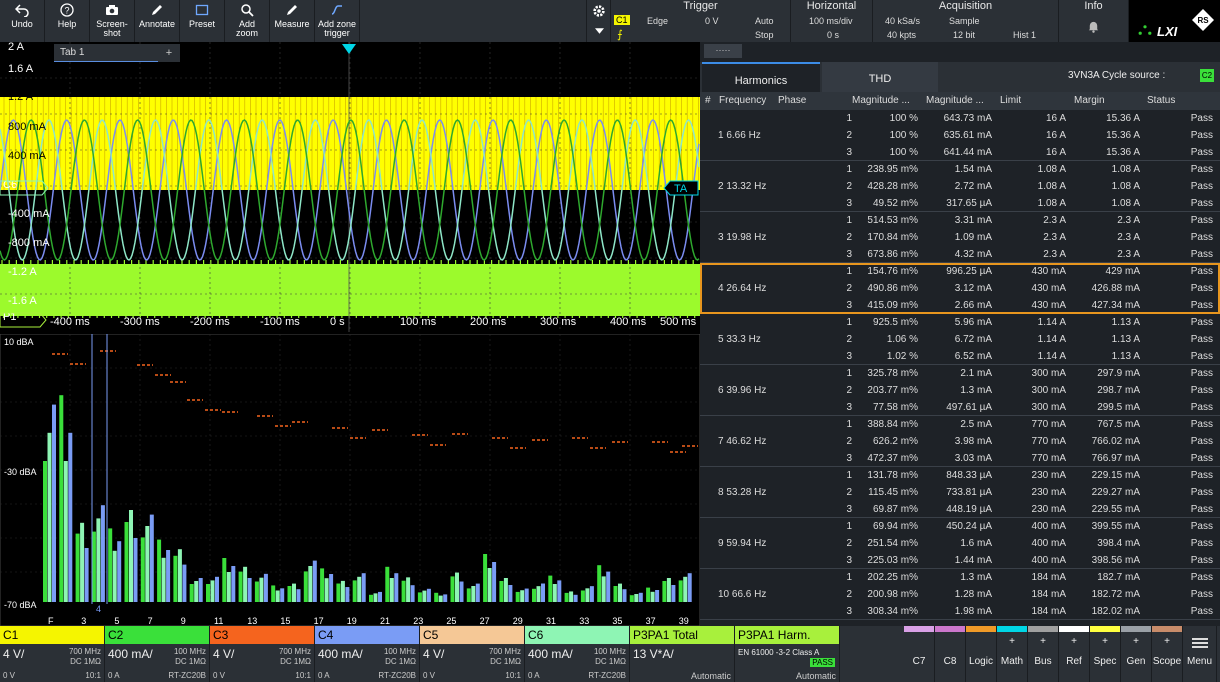 The width and height of the screenshot is (1220, 682). What do you see at coordinates (960, 577) in the screenshot?
I see `table-row: 1 202.25 m% 1.3 mA 184 mA 182.7 mA Pass` at bounding box center [960, 577].